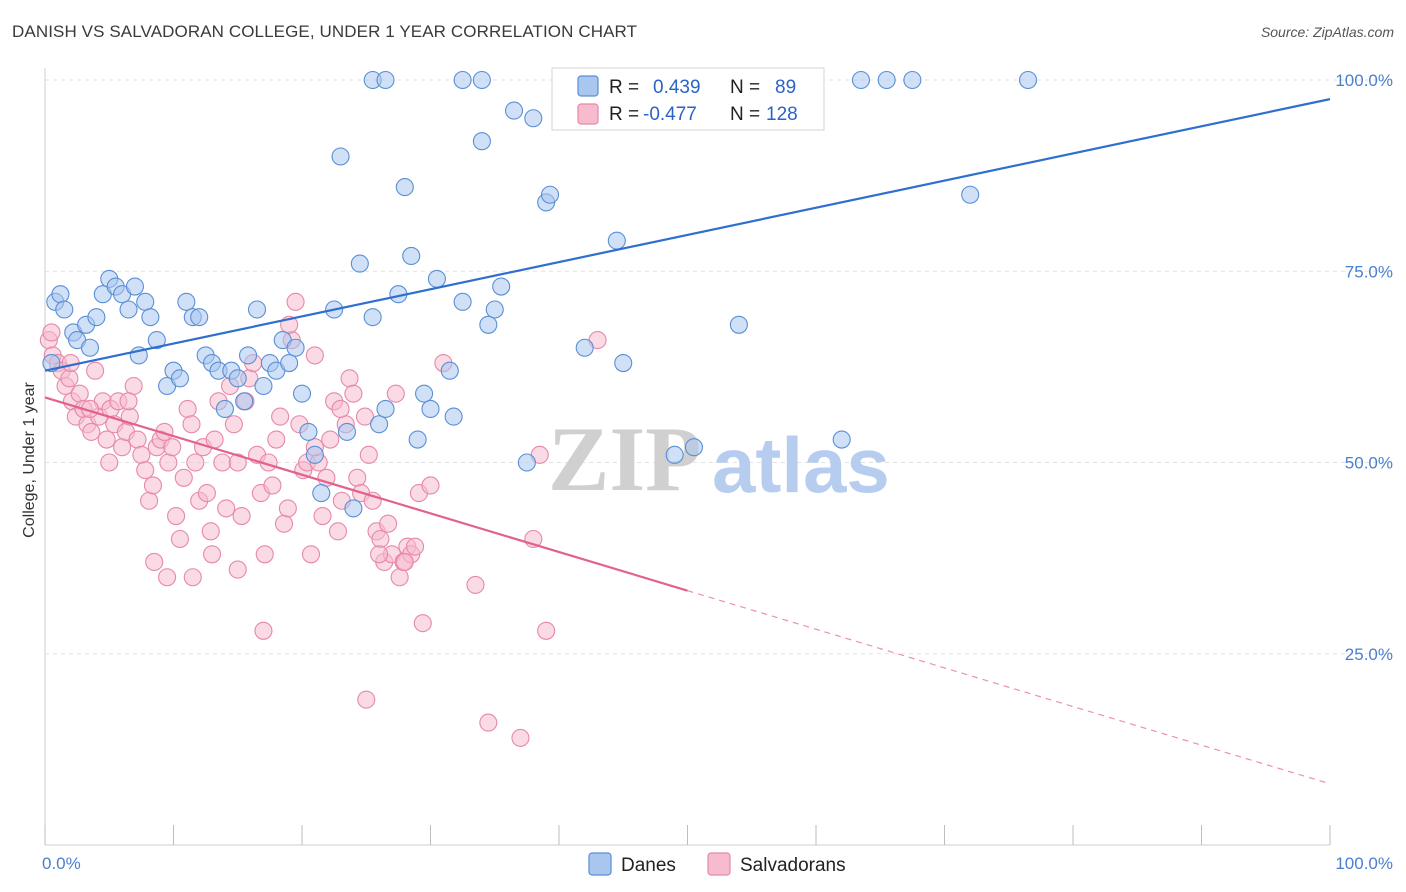  What do you see at coordinates (1369, 463) in the screenshot?
I see `y-tick-label: 50.0%` at bounding box center [1369, 463].